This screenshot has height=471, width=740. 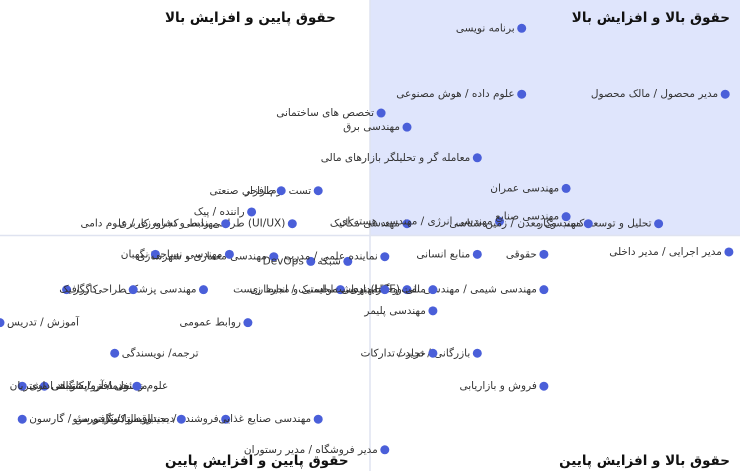 I want to click on point-label: منابع انسانی, so click(x=443, y=254).